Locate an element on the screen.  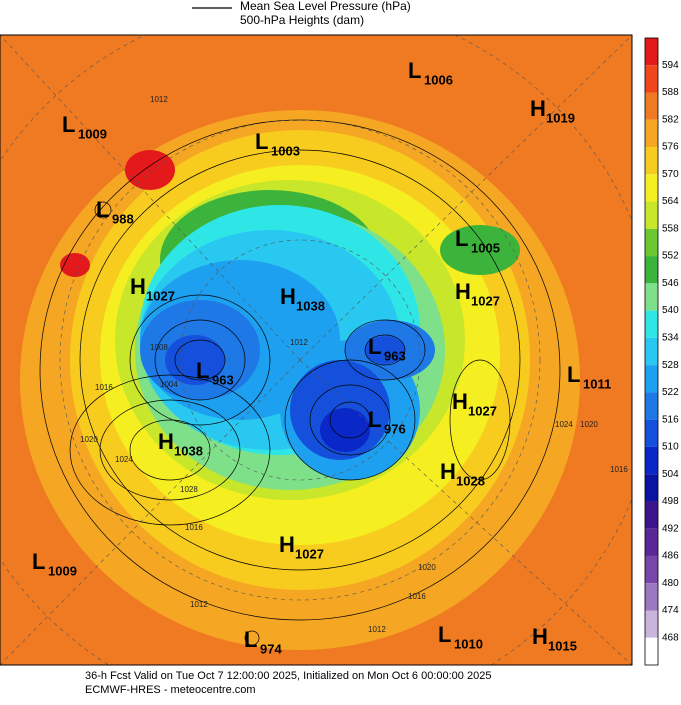
pressure-center: L 1009 is located at coordinates (84, 127).